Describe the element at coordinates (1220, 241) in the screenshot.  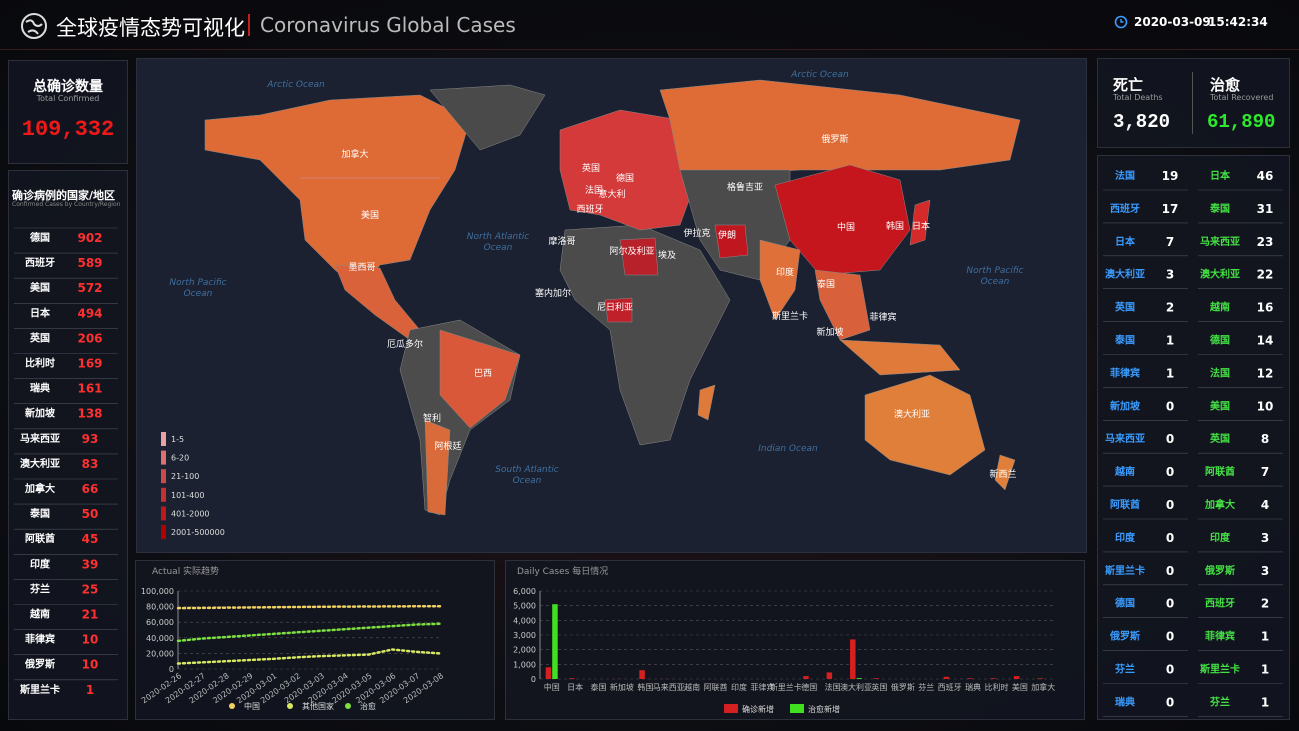
I see `country-name: 马来西亚` at that location.